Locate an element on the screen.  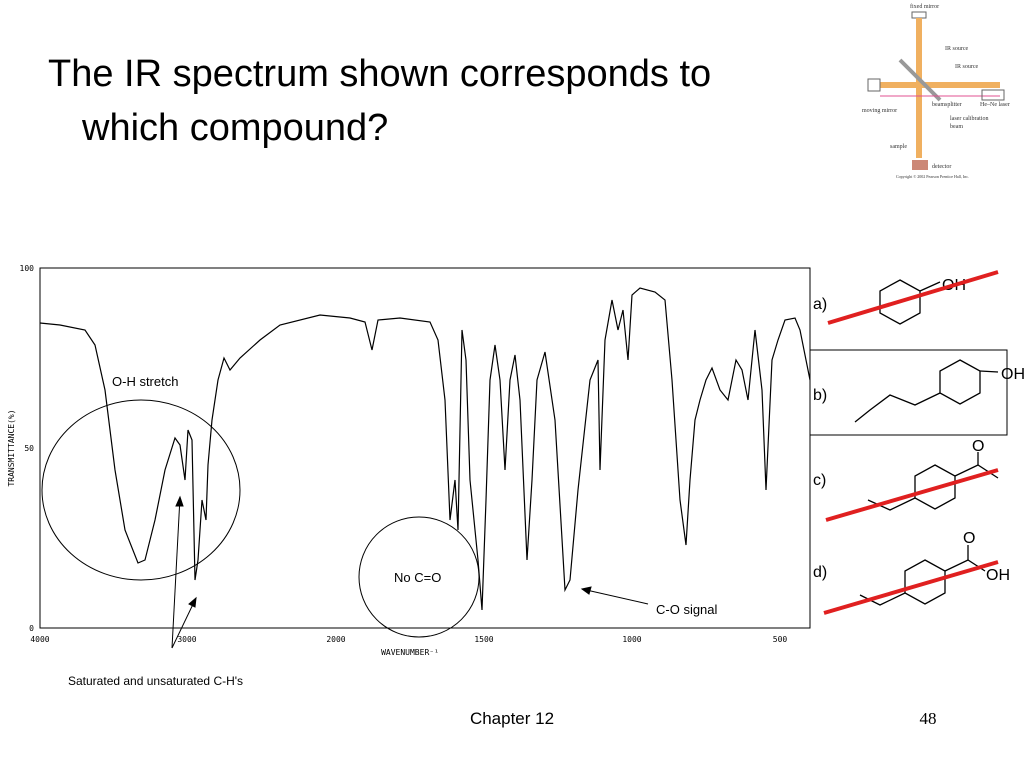
label: He–Ne laser is located at coordinates (995, 105).